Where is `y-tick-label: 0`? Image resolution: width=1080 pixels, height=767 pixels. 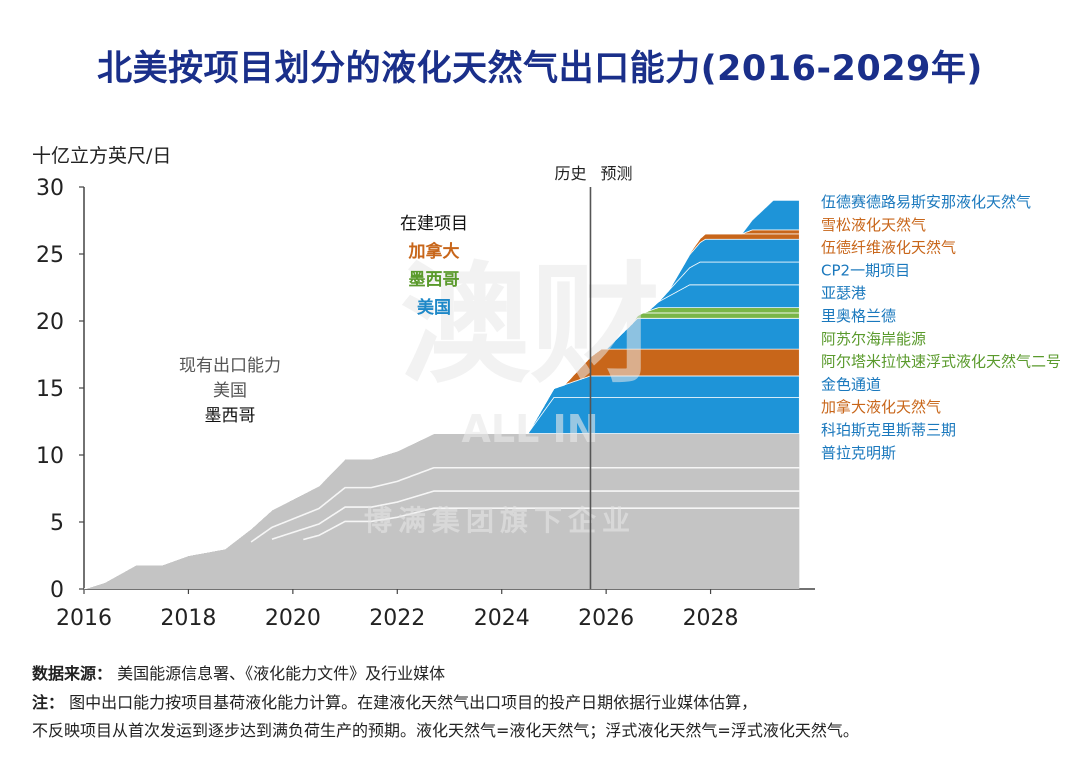
y-tick-label: 0 is located at coordinates (57, 590).